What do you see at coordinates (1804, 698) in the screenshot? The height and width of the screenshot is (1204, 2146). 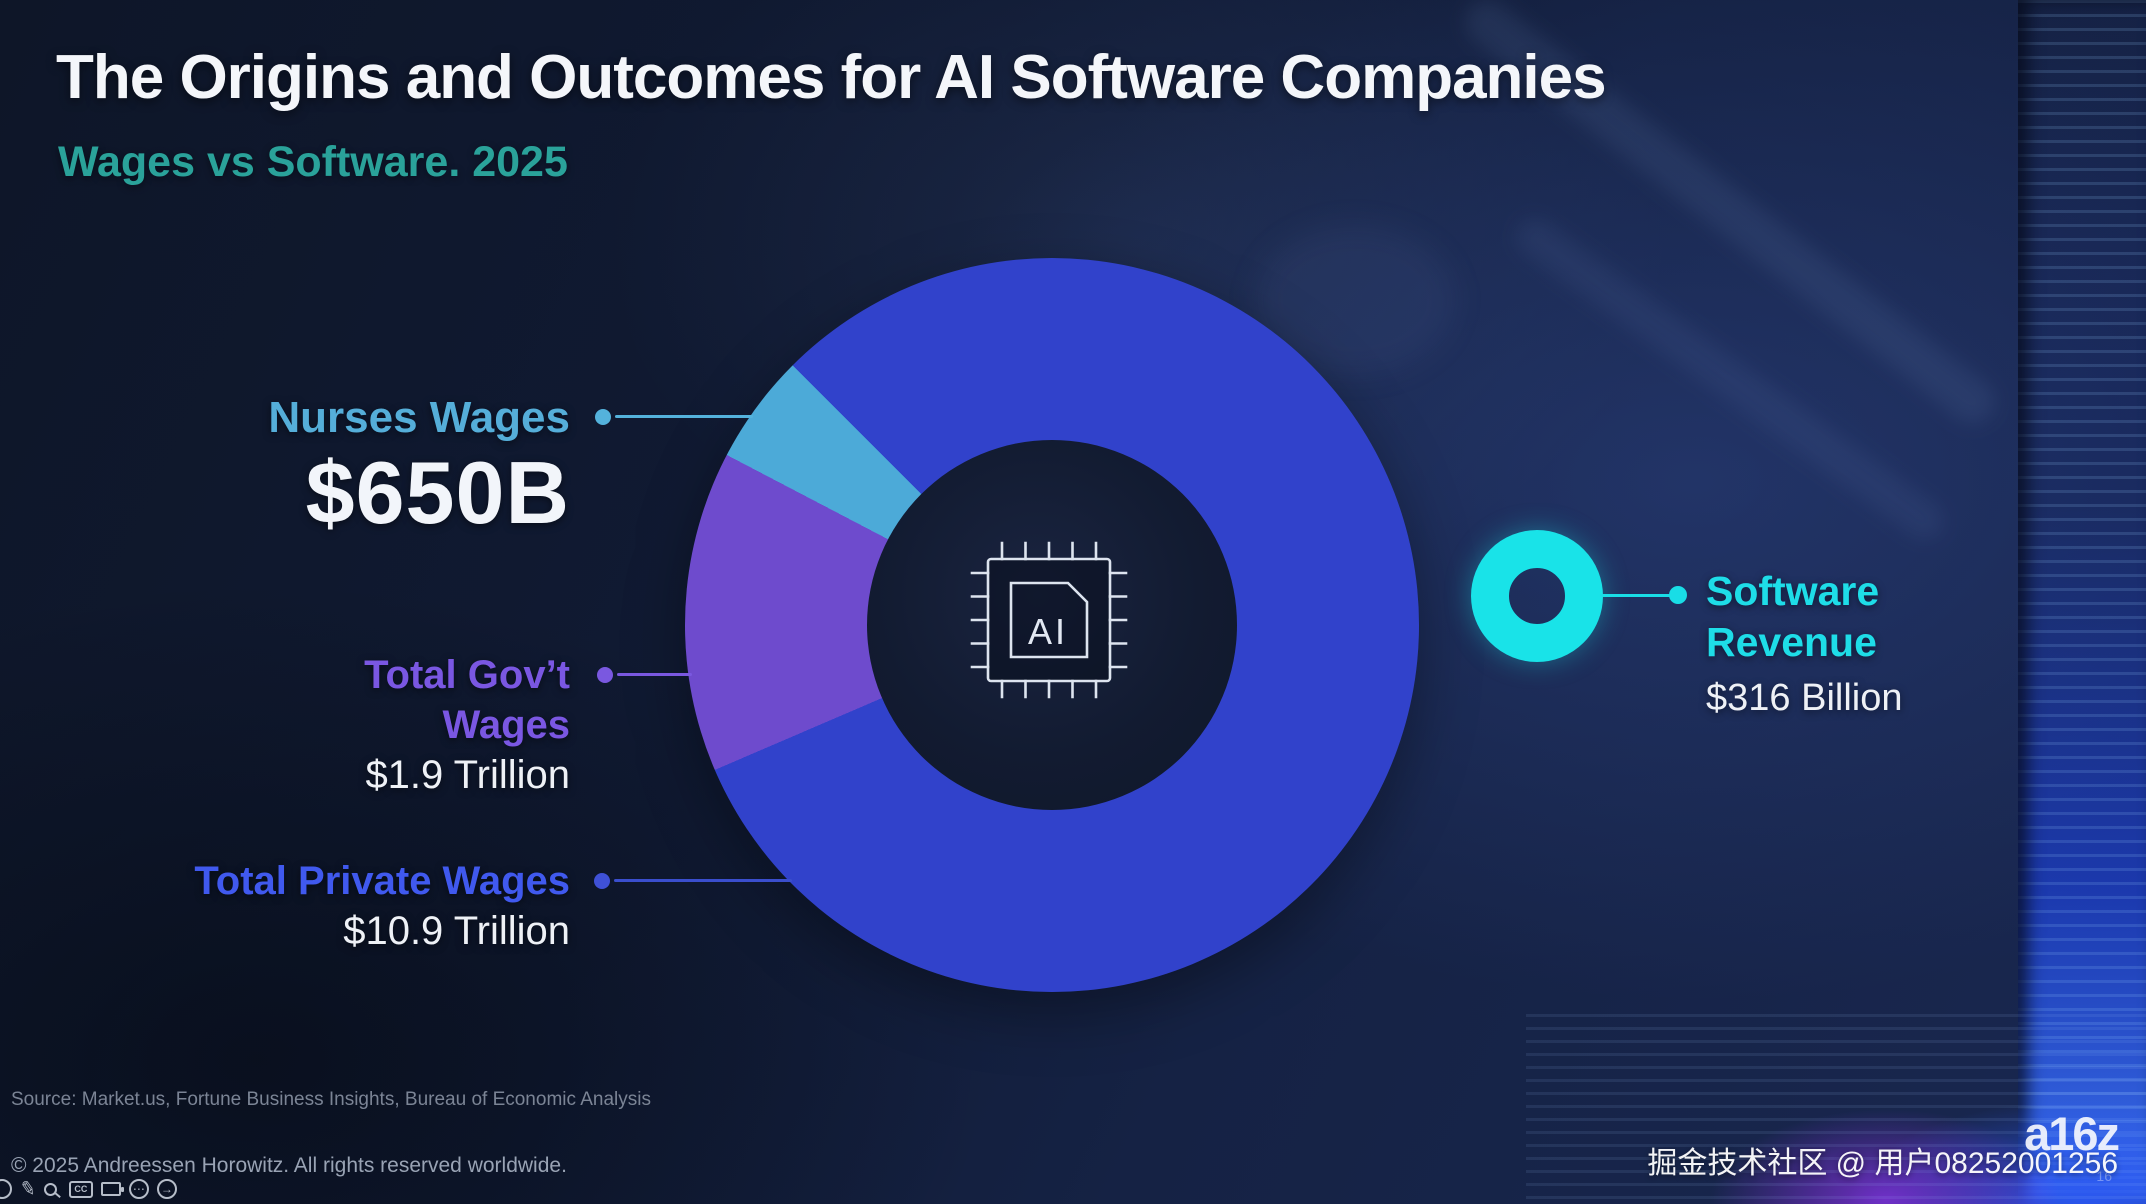 I see `software-revenue-value: $316 Billion` at bounding box center [1804, 698].